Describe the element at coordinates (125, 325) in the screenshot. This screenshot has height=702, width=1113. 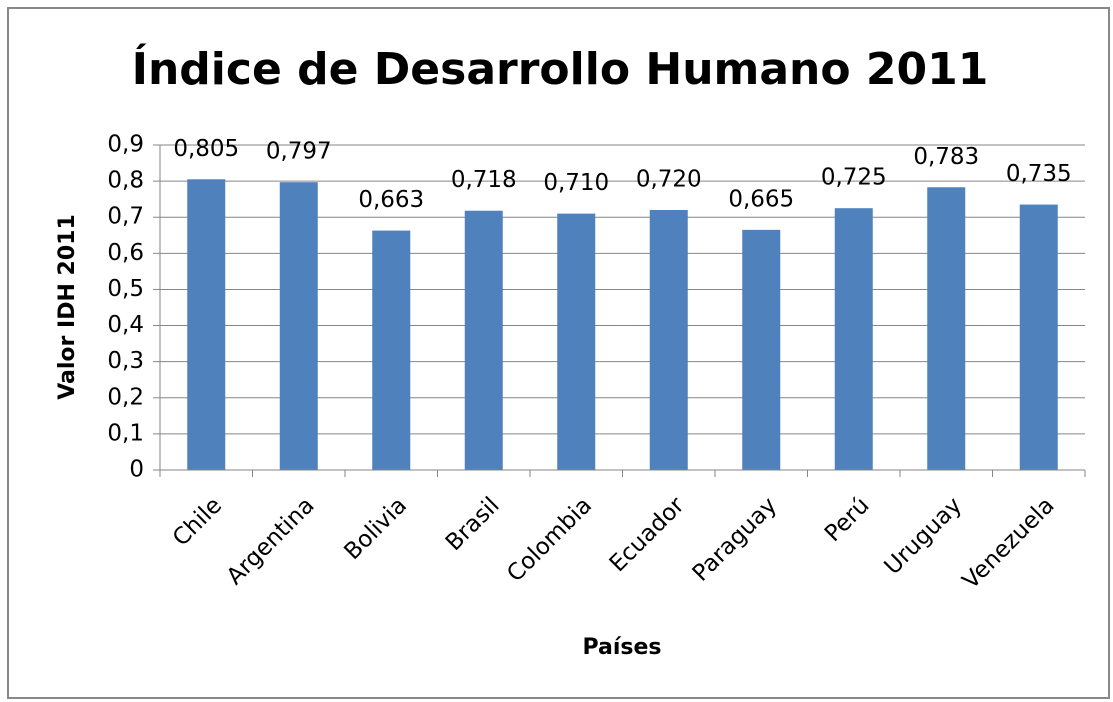
I see `y-tick-label: 0,4` at that location.